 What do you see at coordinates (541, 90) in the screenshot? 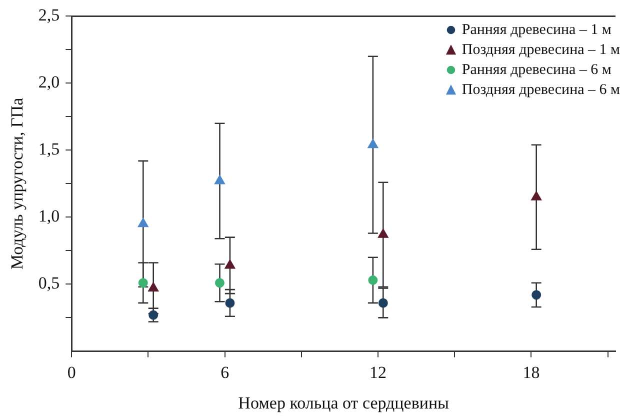
I see `legend-label: Поздняя древесина – 6 м` at bounding box center [541, 90].